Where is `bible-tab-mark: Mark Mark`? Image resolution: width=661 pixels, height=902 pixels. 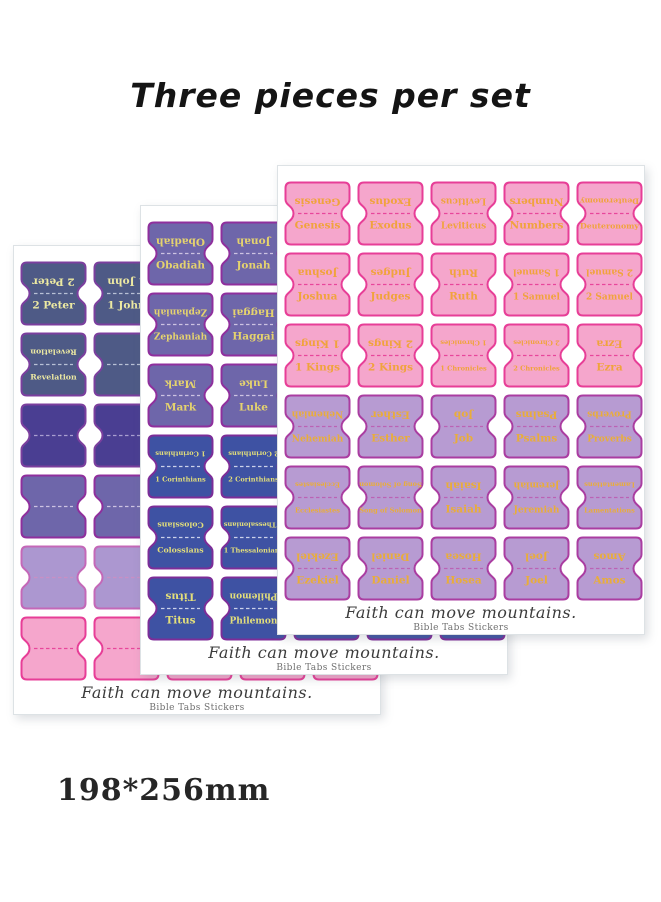 bible-tab-mark: Mark Mark is located at coordinates (180, 395).